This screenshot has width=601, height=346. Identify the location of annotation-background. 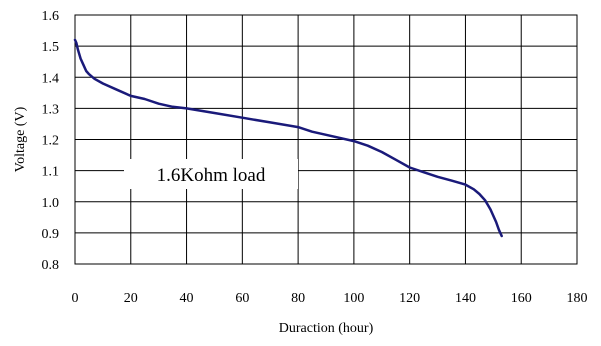
(211, 174).